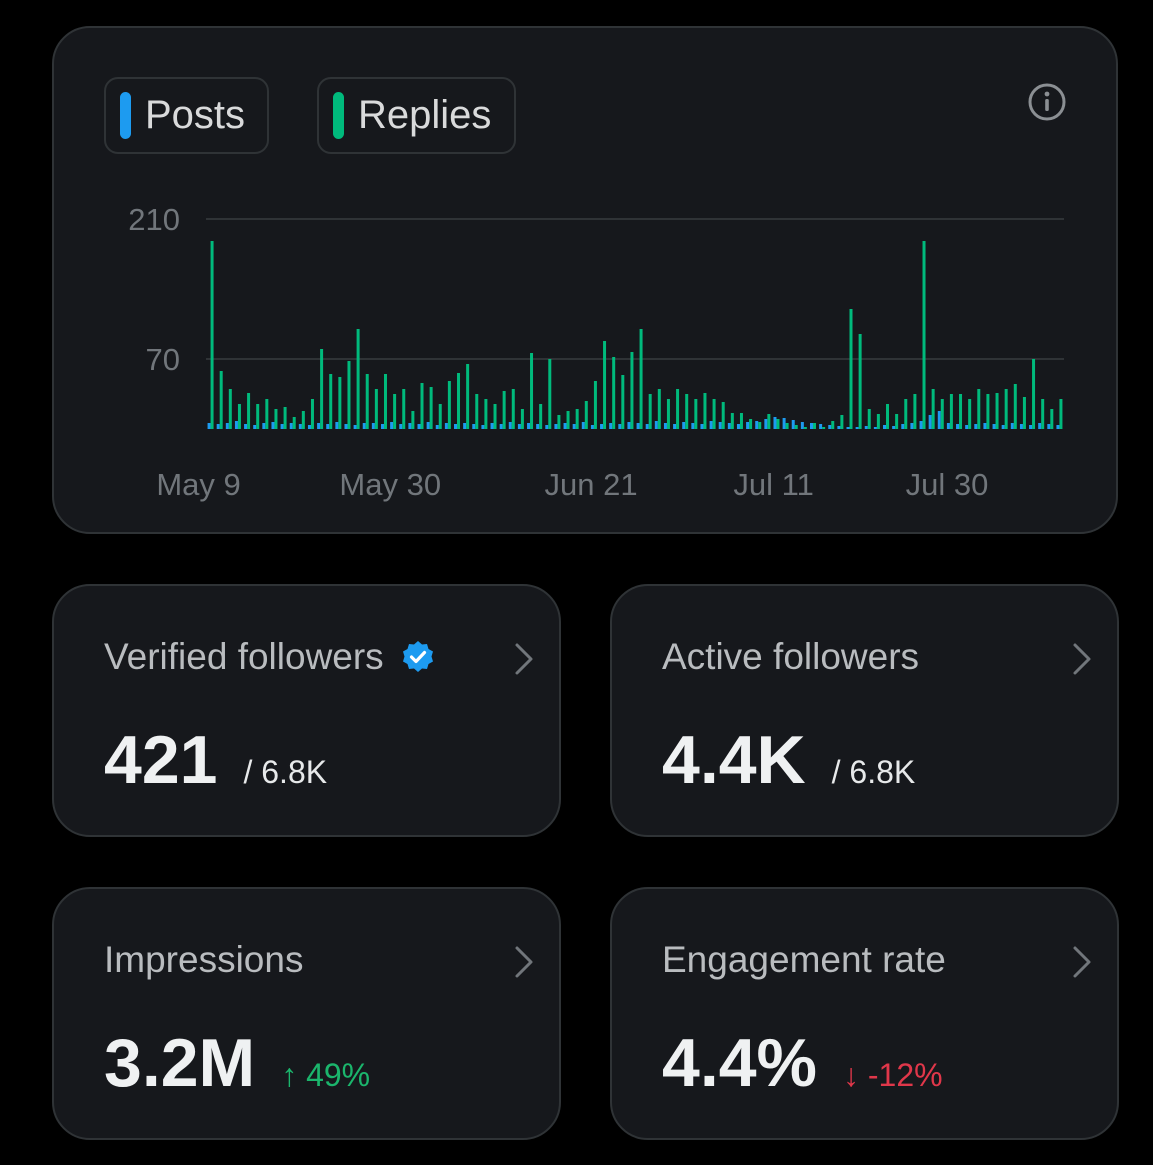 Image resolution: width=1153 pixels, height=1165 pixels. I want to click on impressions-card: Impressions 3.2M ↑ 49%, so click(306, 1013).